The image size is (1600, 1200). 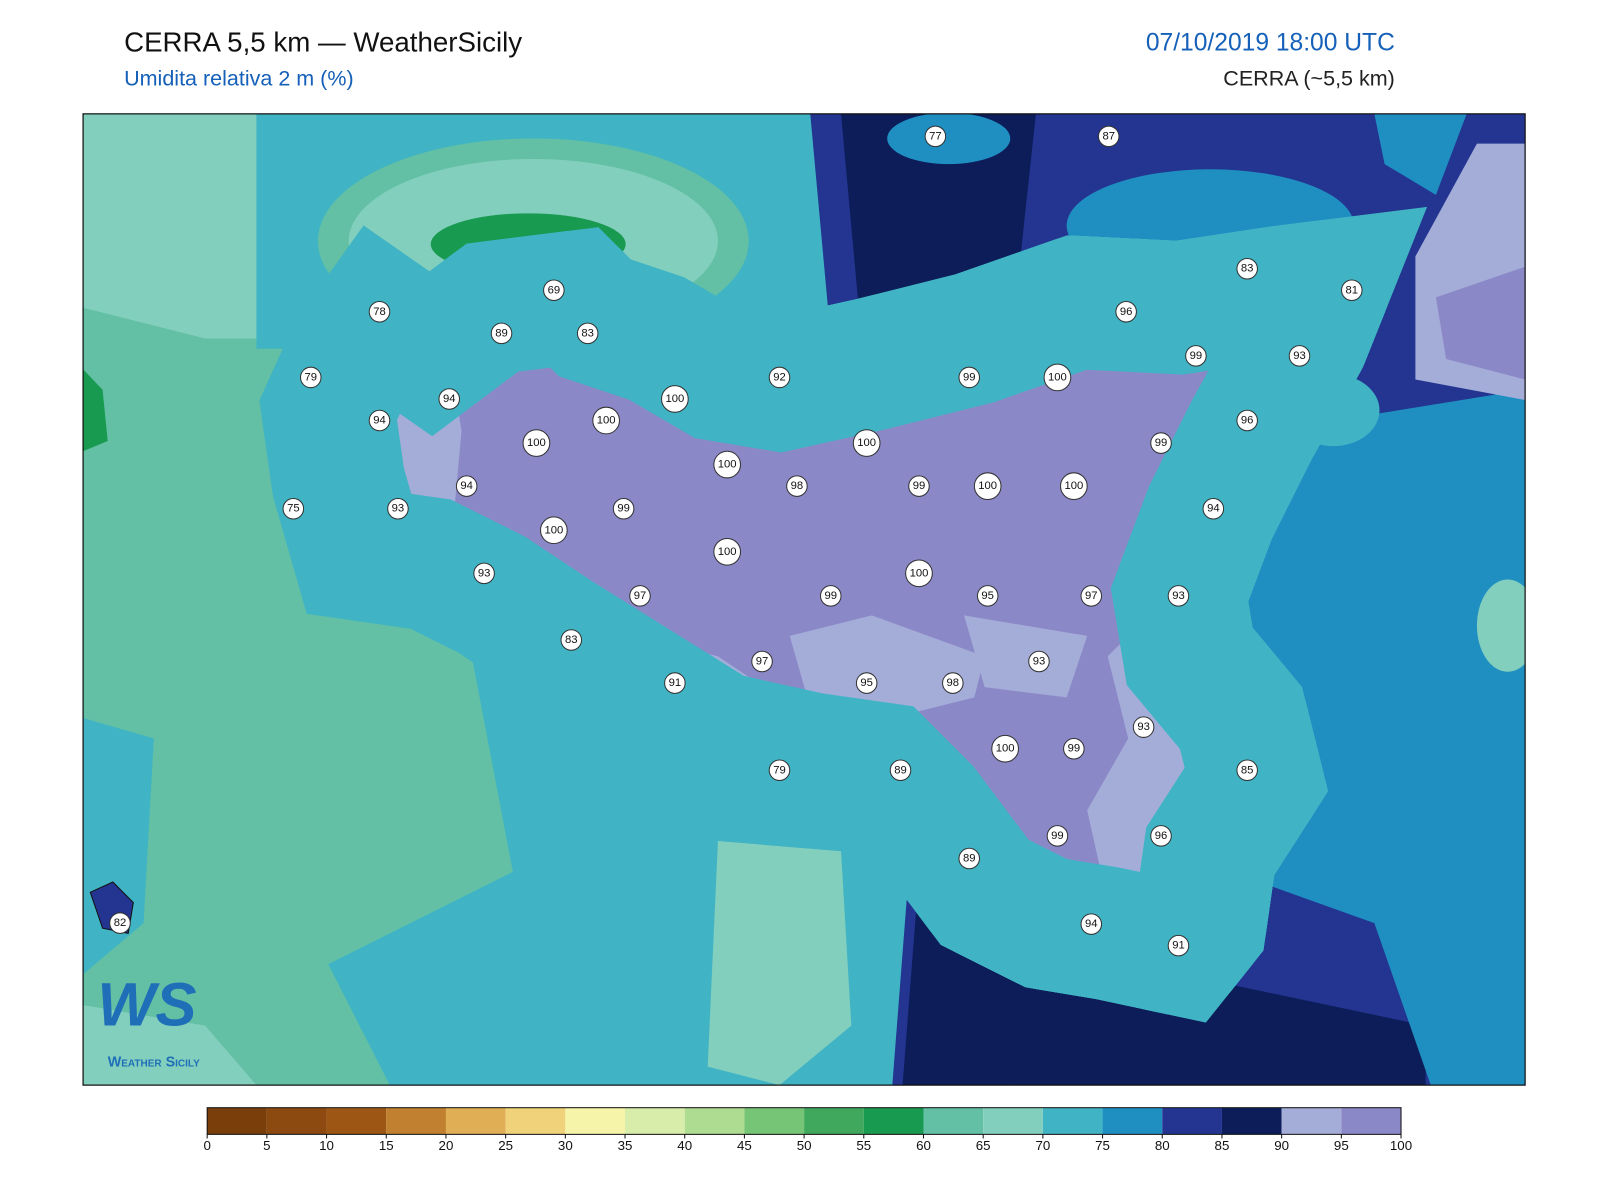 I want to click on station-value: 81, so click(x=1352, y=290).